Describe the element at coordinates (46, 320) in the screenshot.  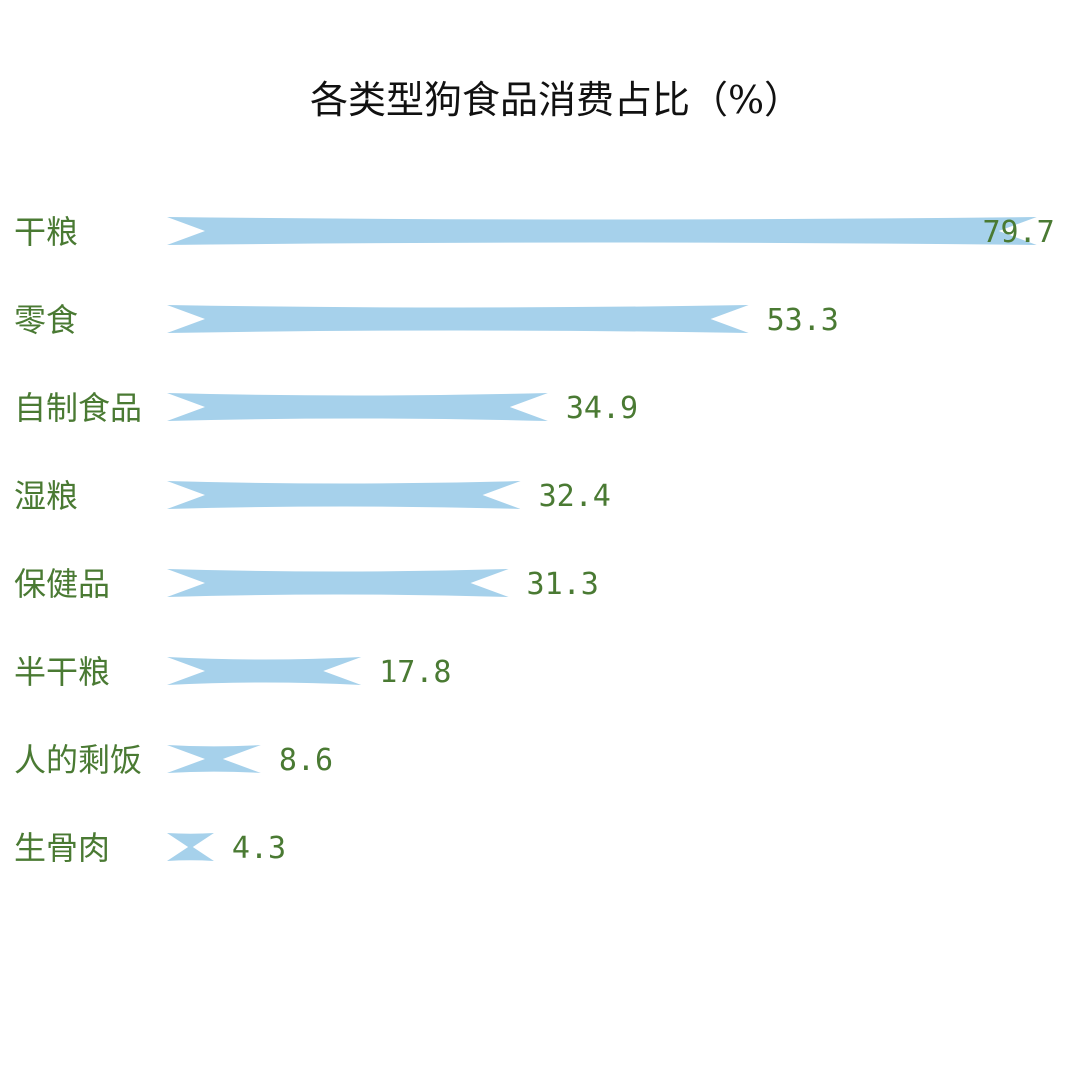
I see `category-label: 零食` at that location.